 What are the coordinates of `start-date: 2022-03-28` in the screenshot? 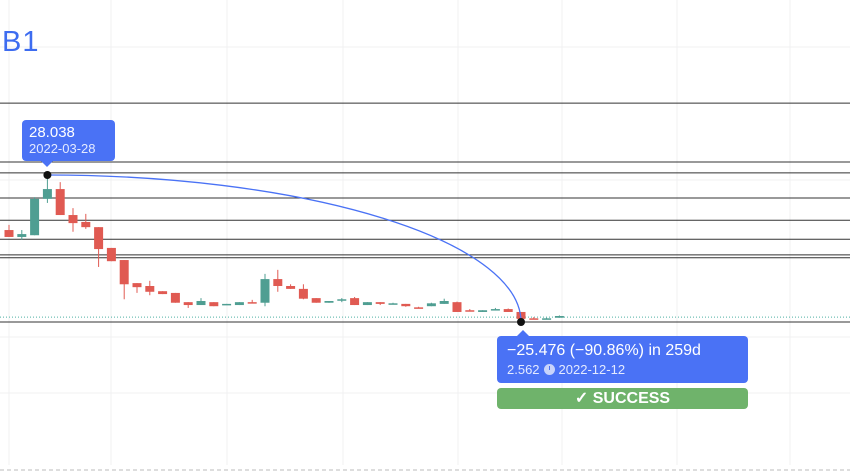 It's located at (62, 148).